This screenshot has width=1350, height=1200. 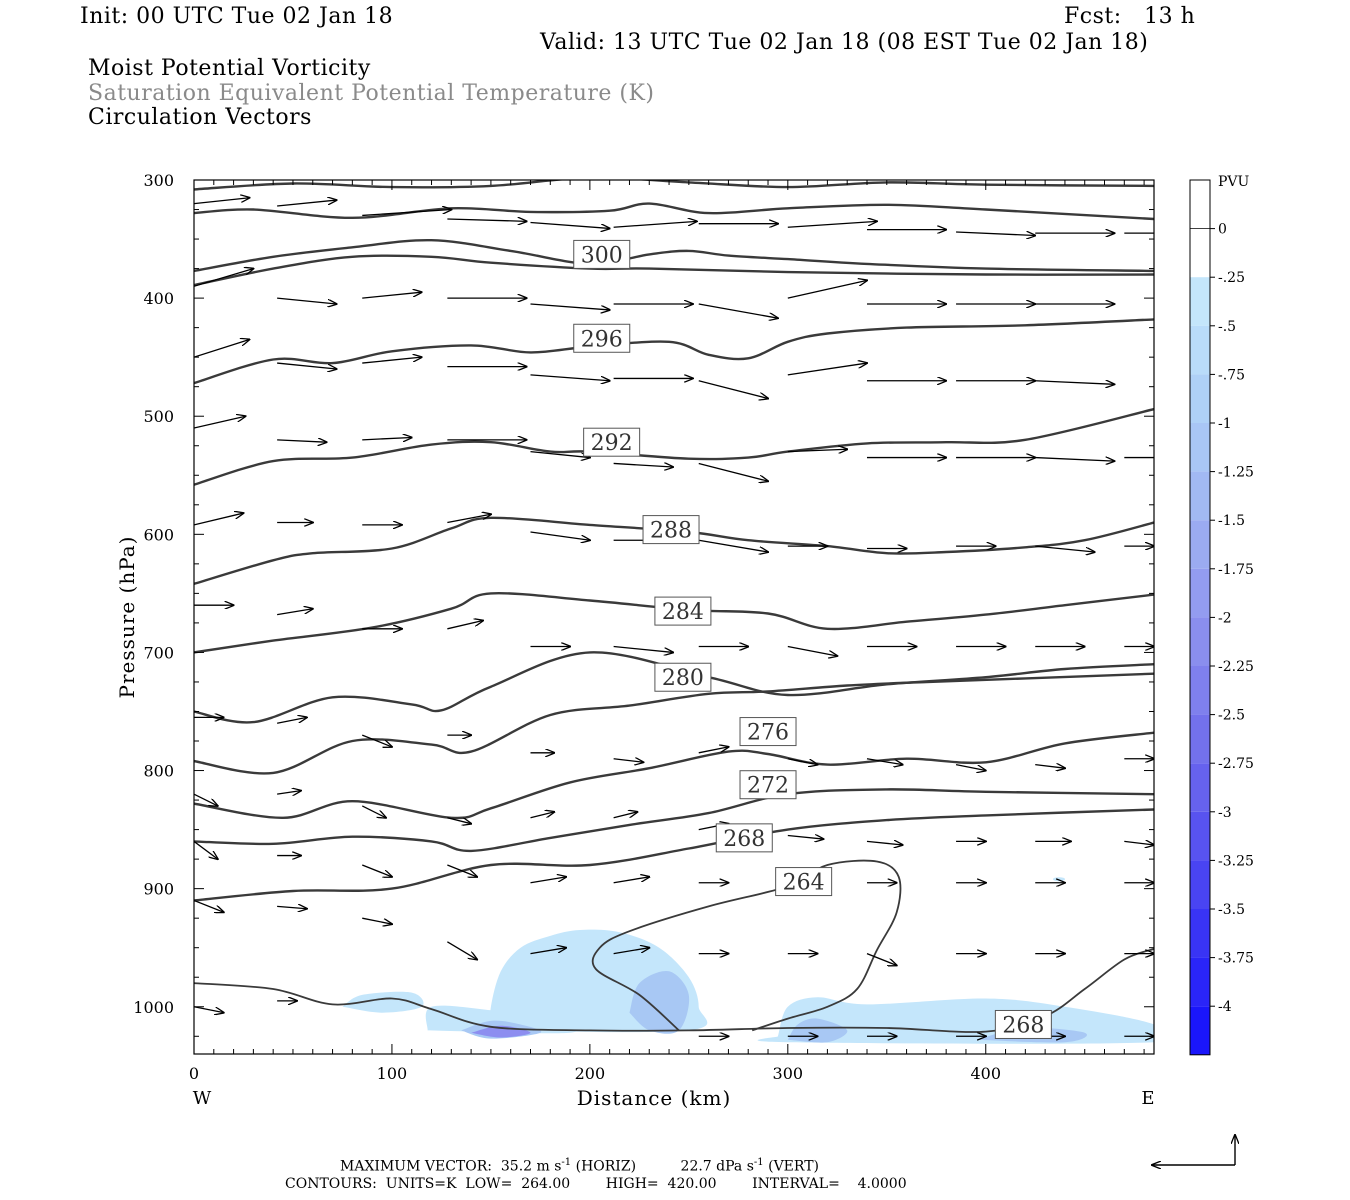 I want to click on colorbar-label: -2.75, so click(x=1236, y=764).